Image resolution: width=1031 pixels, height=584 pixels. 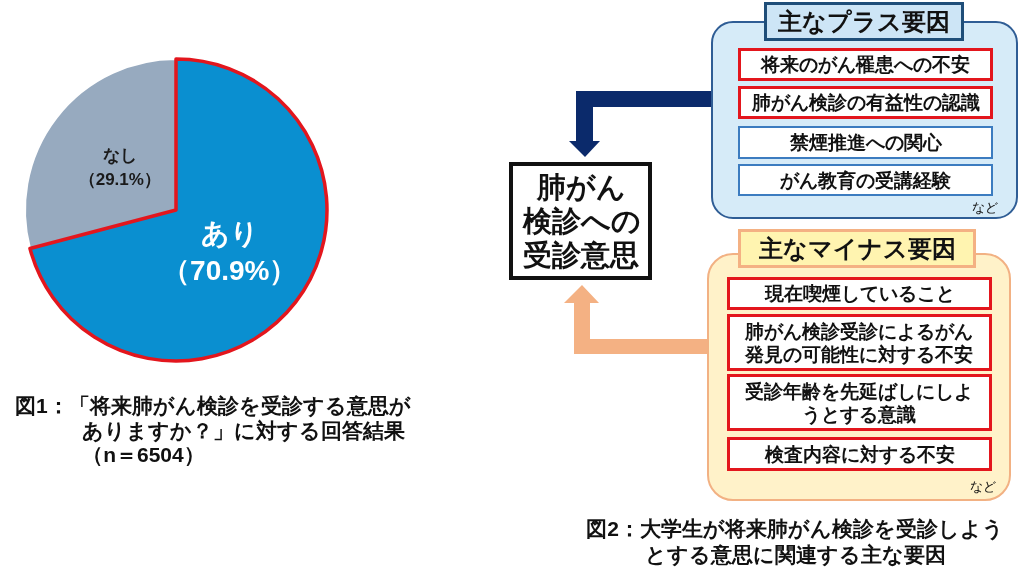 I want to click on text: 受診年齢を先延ばしにしようとする意識, so click(x=859, y=402).